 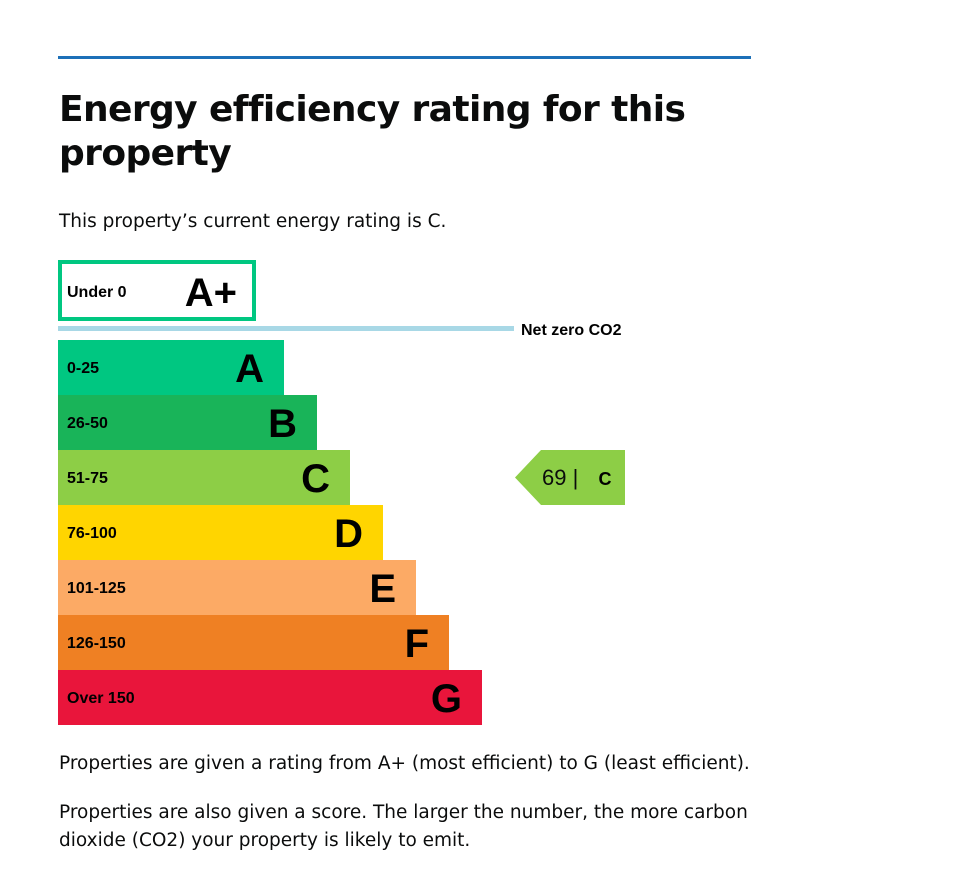 I want to click on band-letter: A, so click(x=249, y=369).